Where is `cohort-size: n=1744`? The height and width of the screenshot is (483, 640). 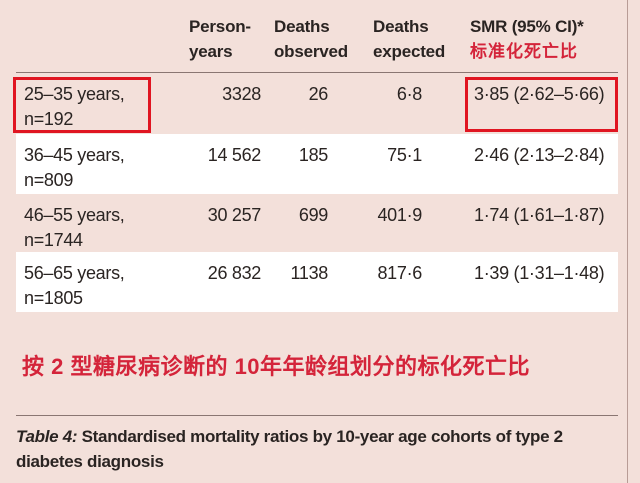
cohort-size: n=1744 is located at coordinates (53, 240).